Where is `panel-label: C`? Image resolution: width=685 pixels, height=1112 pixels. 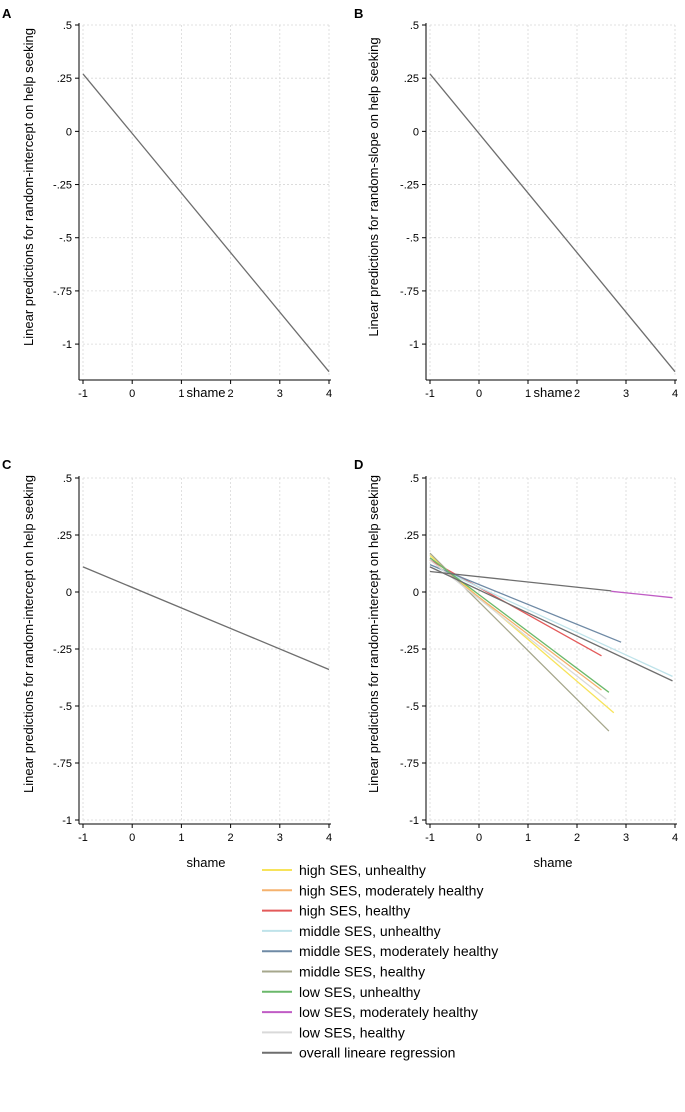
panel-label: C is located at coordinates (7, 464).